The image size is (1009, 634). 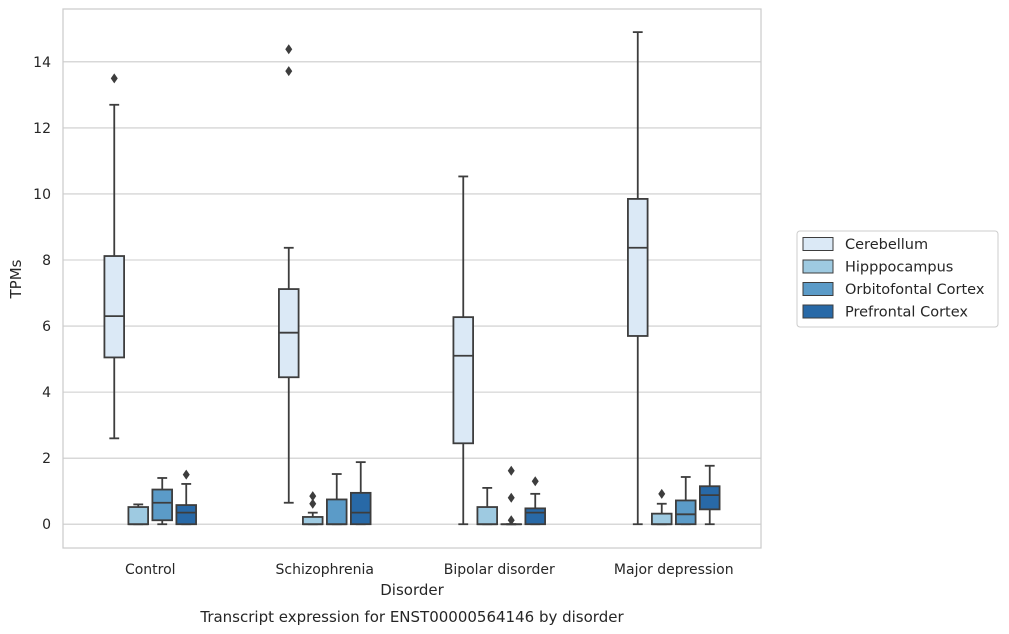 I want to click on y-axis-title: TPMs, so click(x=16, y=279).